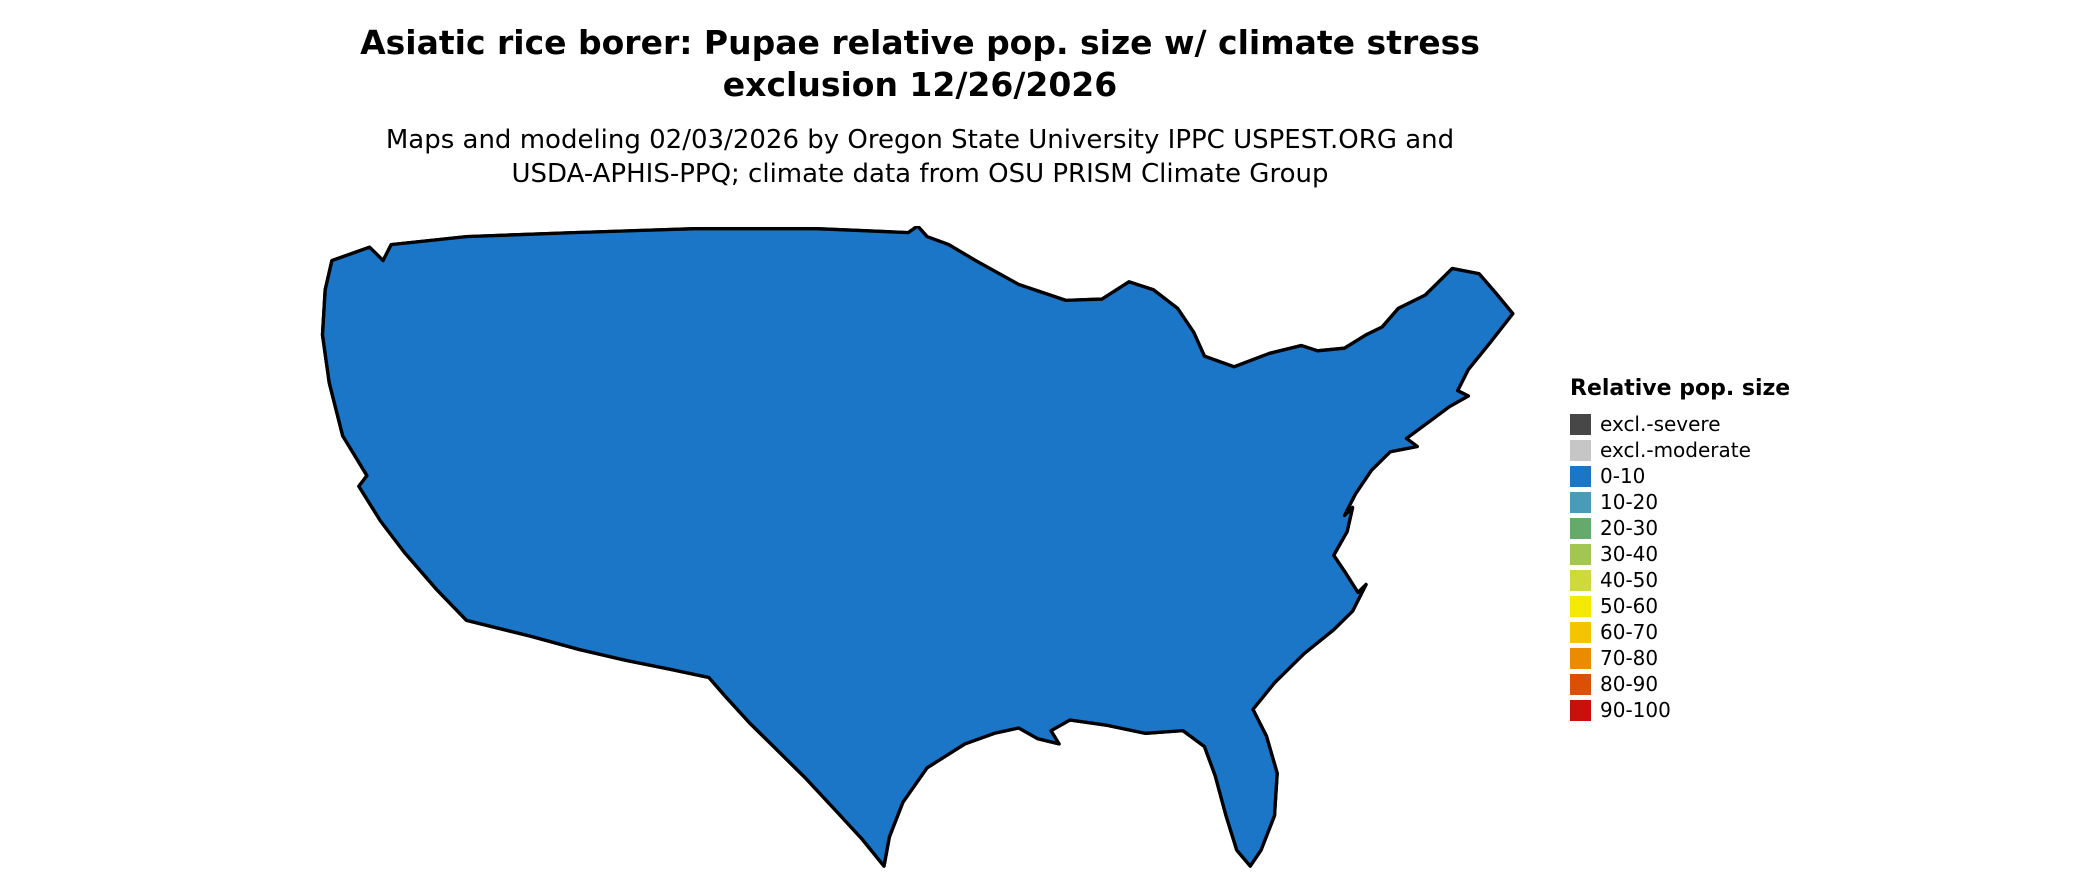  Describe the element at coordinates (1680, 606) in the screenshot. I see `legend-item: 50-60` at that location.